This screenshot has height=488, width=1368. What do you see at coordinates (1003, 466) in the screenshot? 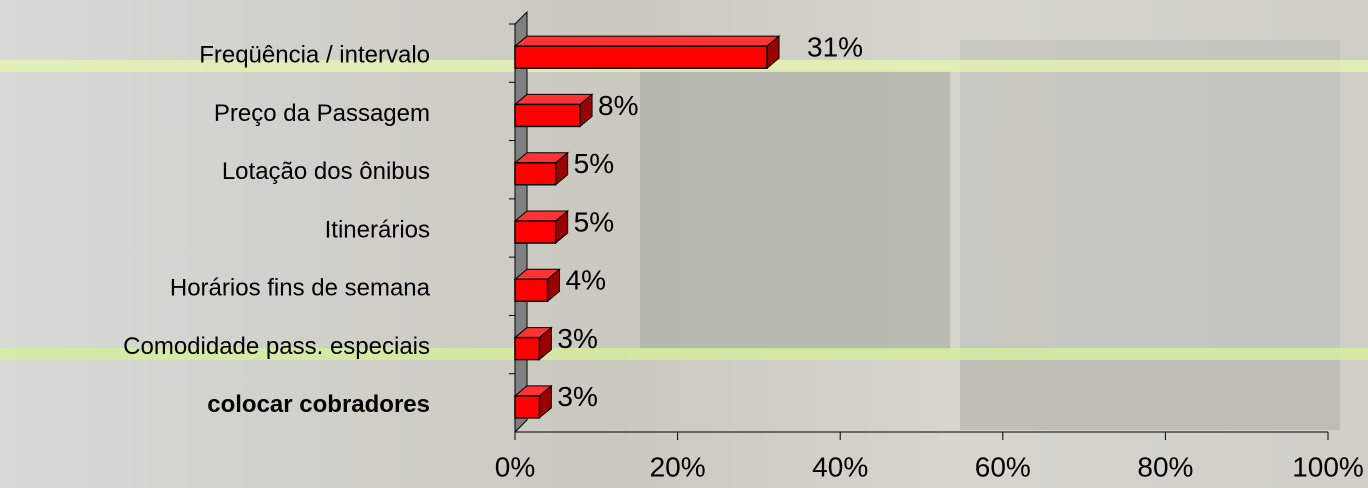
I see `x-tick-label: 60%` at bounding box center [1003, 466].